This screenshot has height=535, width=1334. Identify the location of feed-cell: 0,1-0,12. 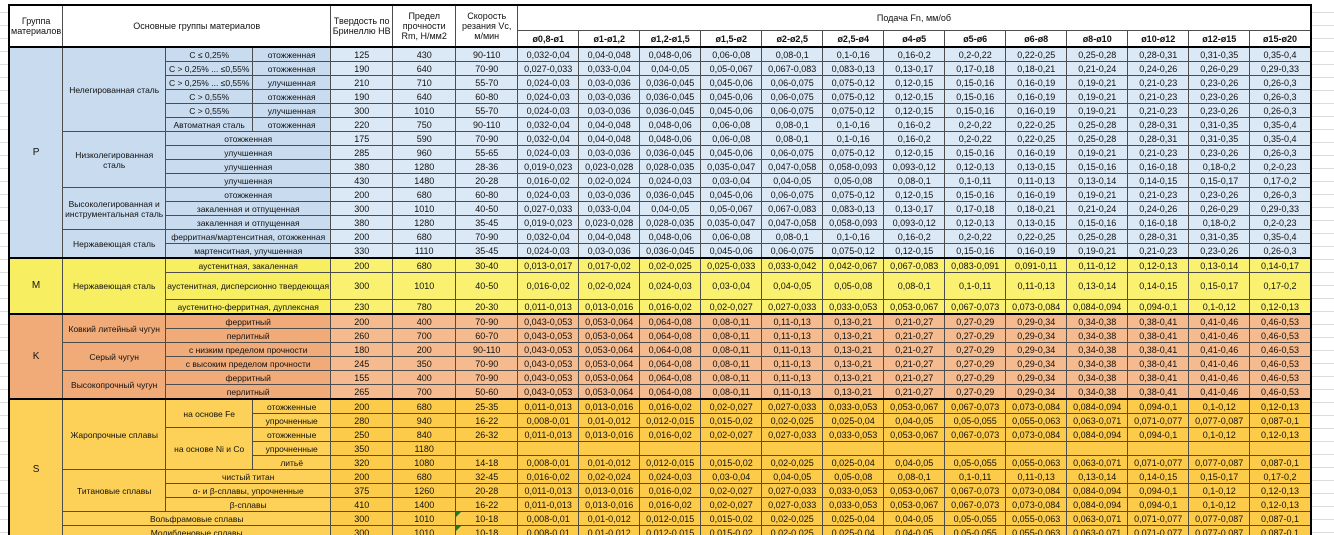
(1219, 490).